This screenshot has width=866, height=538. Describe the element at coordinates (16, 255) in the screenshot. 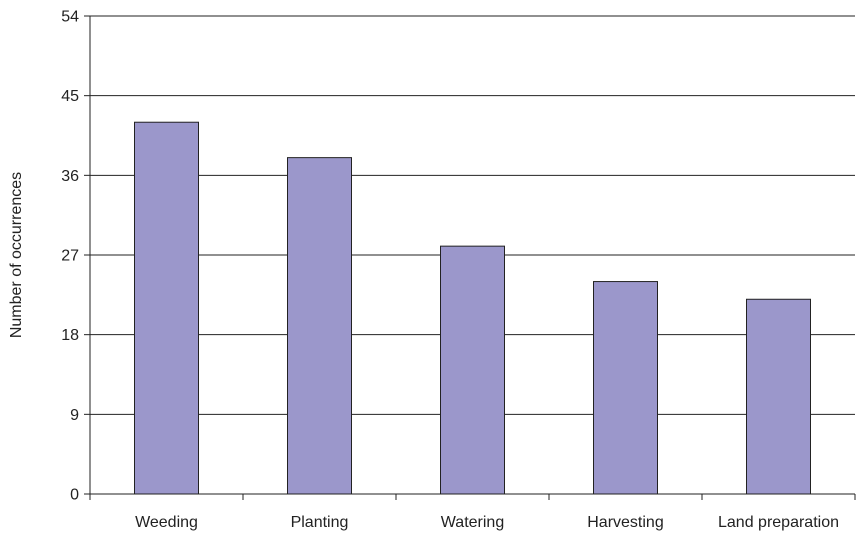

I see `y-axis-title: Number of occurrences` at that location.